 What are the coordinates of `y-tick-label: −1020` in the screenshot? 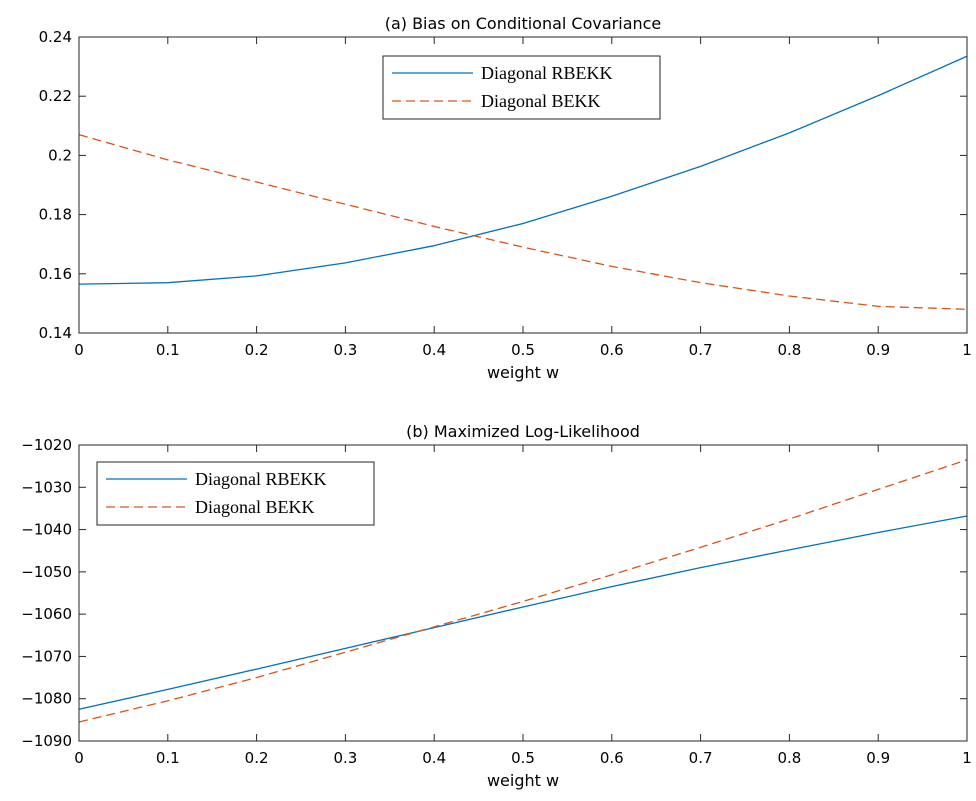 It's located at (46, 445).